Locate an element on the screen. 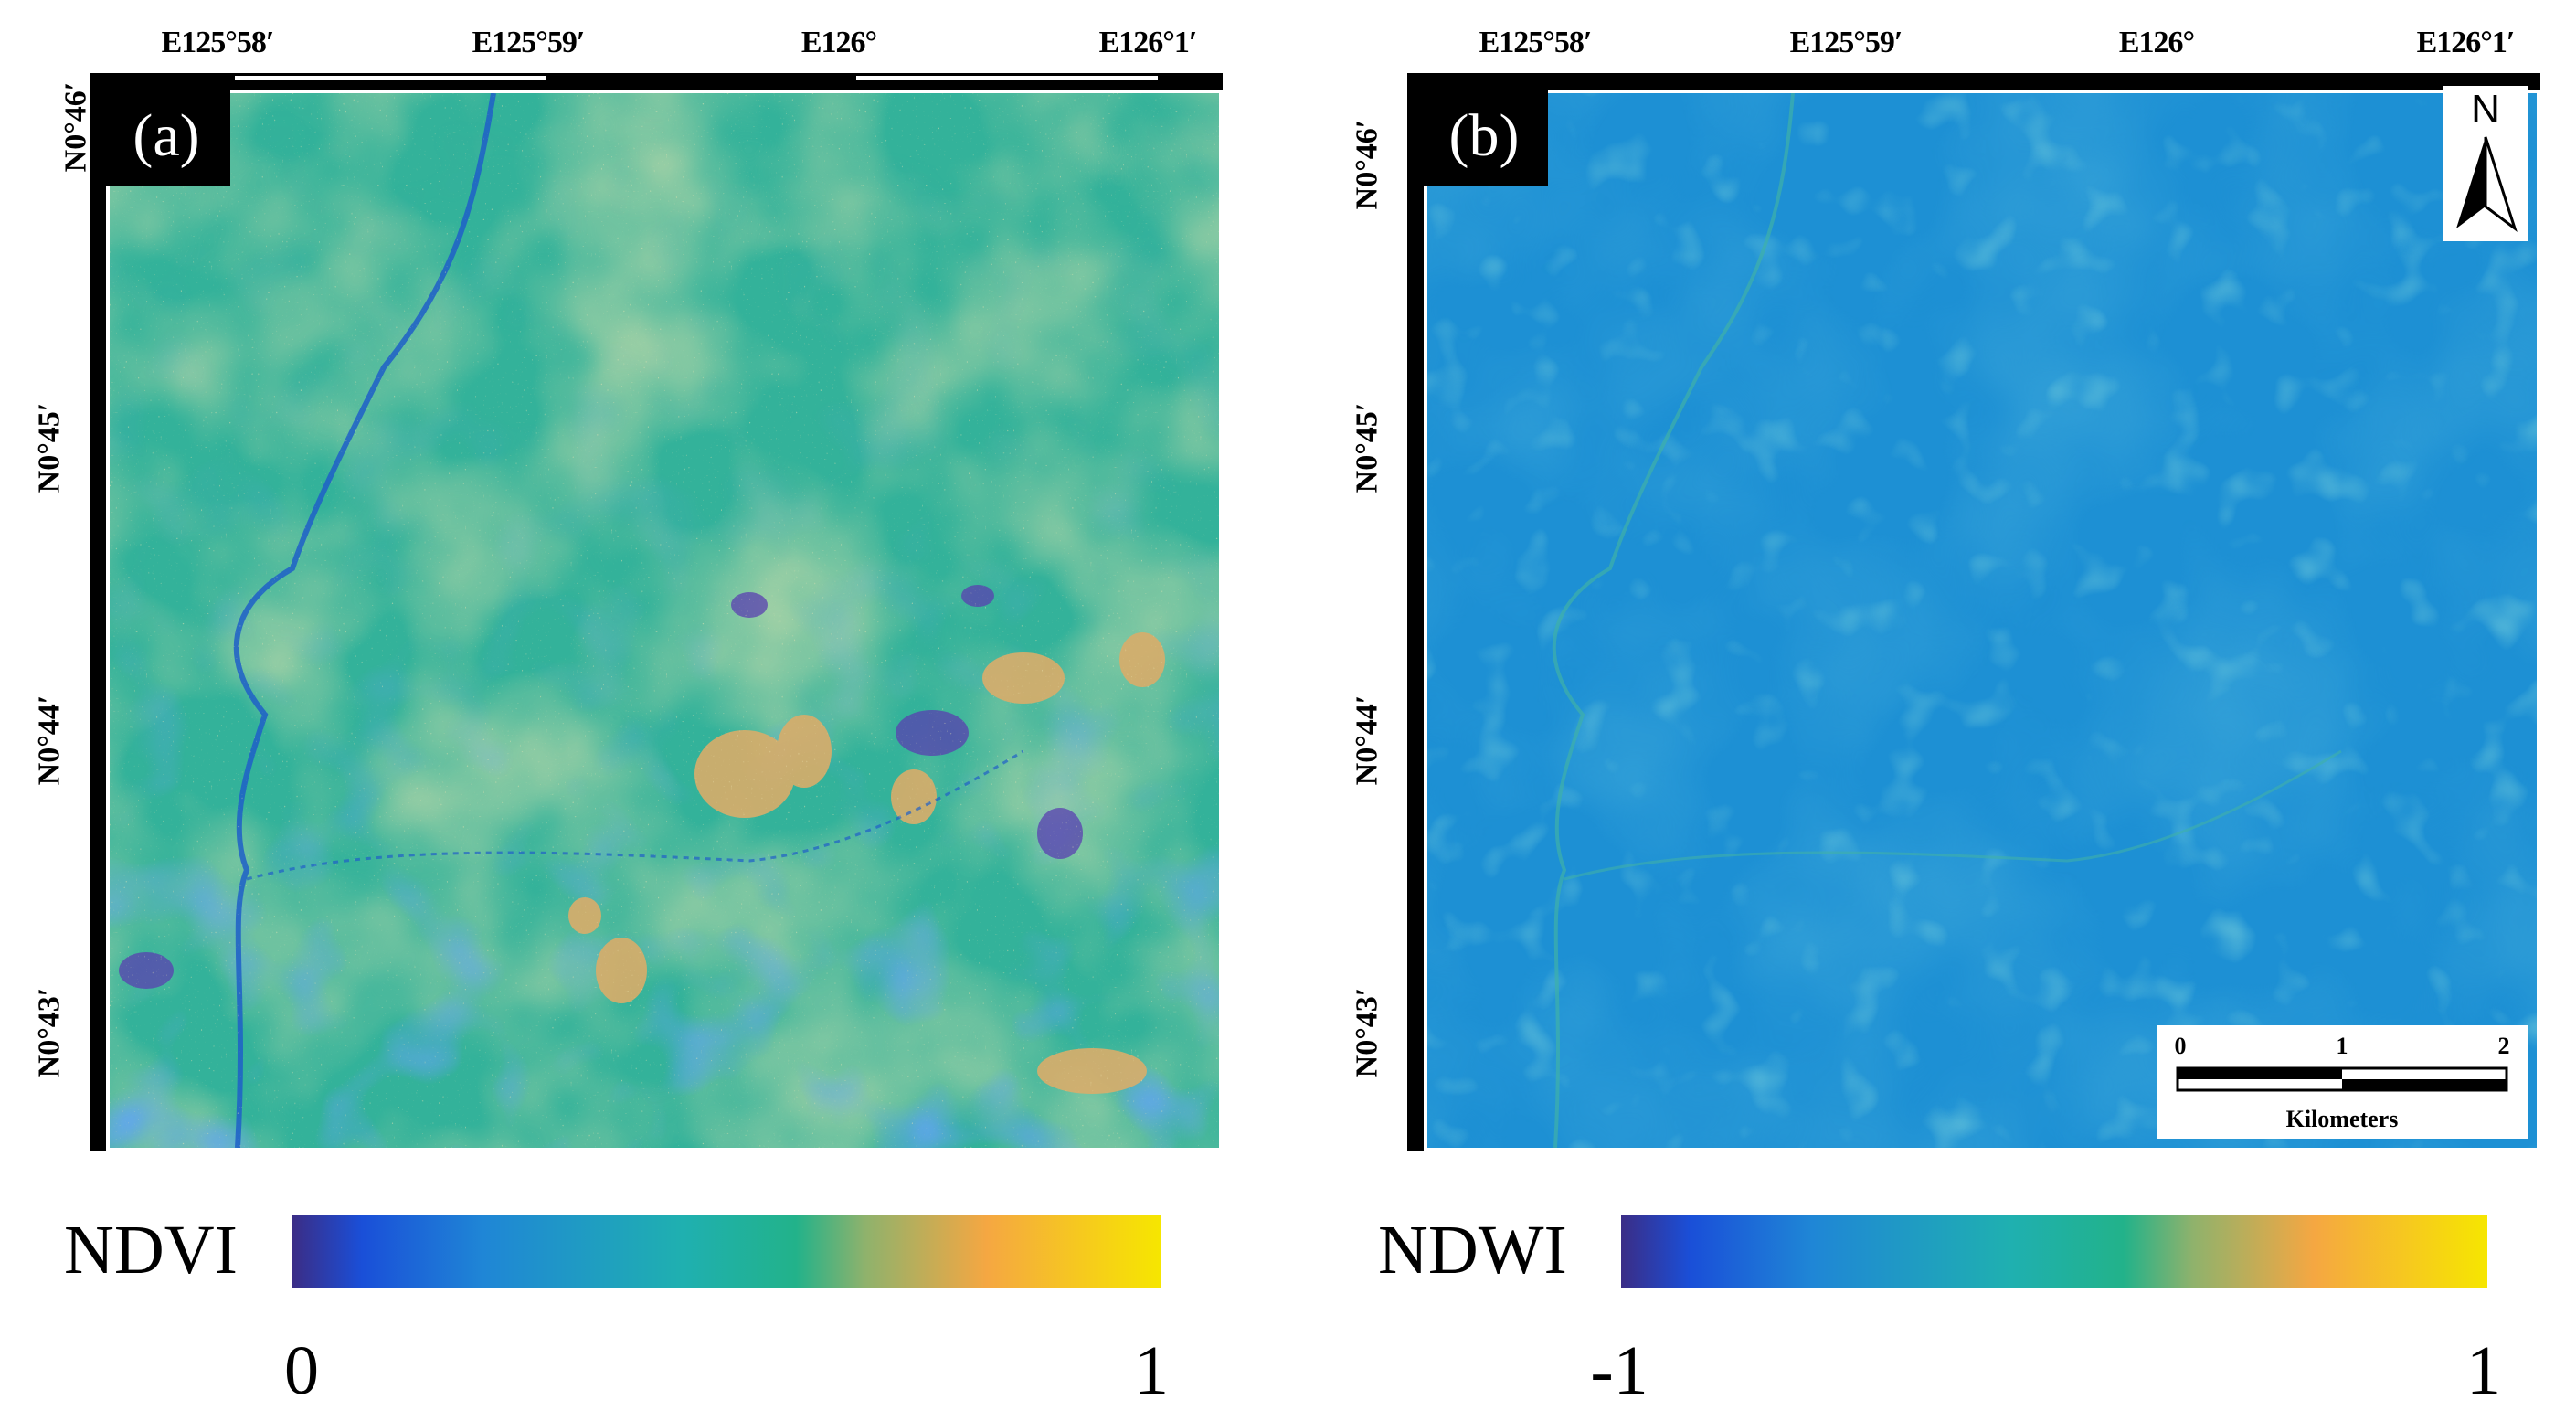  river-line is located at coordinates (1673, 620).